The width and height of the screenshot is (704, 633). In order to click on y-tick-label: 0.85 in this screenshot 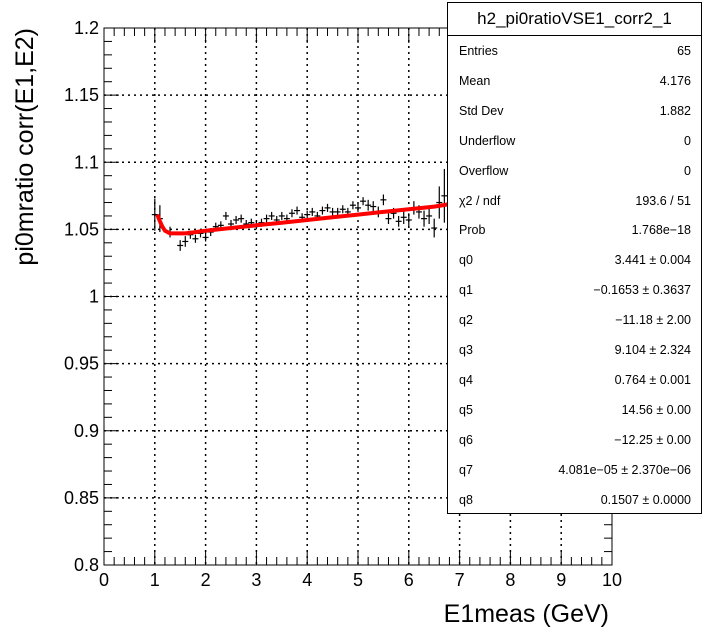, I will do `click(81, 498)`.